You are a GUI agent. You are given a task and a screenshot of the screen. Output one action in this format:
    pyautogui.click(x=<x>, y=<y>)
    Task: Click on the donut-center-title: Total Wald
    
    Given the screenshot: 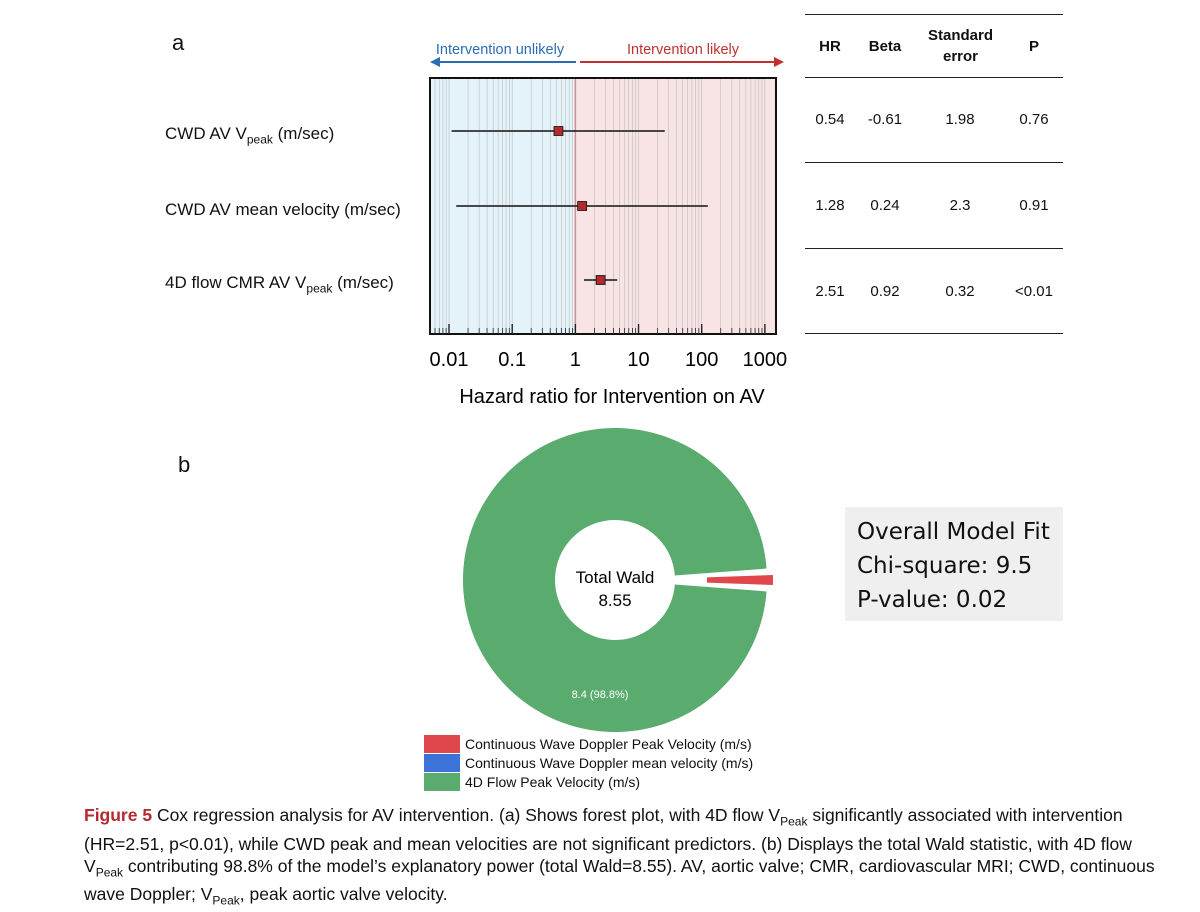 What is the action you would take?
    pyautogui.click(x=615, y=577)
    